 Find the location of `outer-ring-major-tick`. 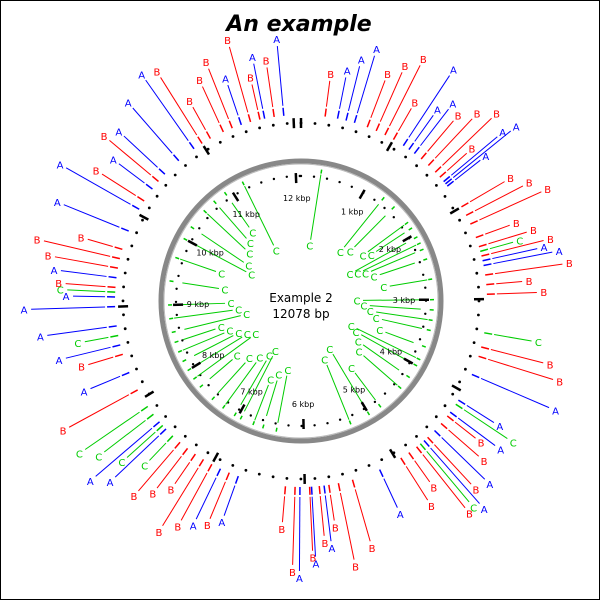

outer-ring-major-tick is located at coordinates (144, 217).